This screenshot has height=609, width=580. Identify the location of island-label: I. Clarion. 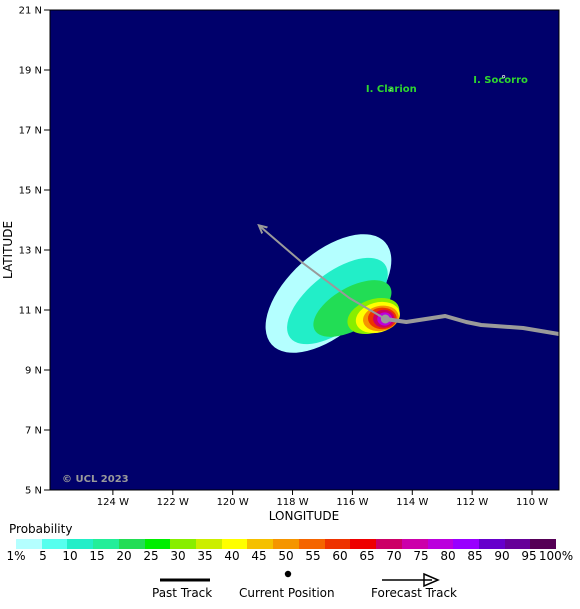
(391, 89).